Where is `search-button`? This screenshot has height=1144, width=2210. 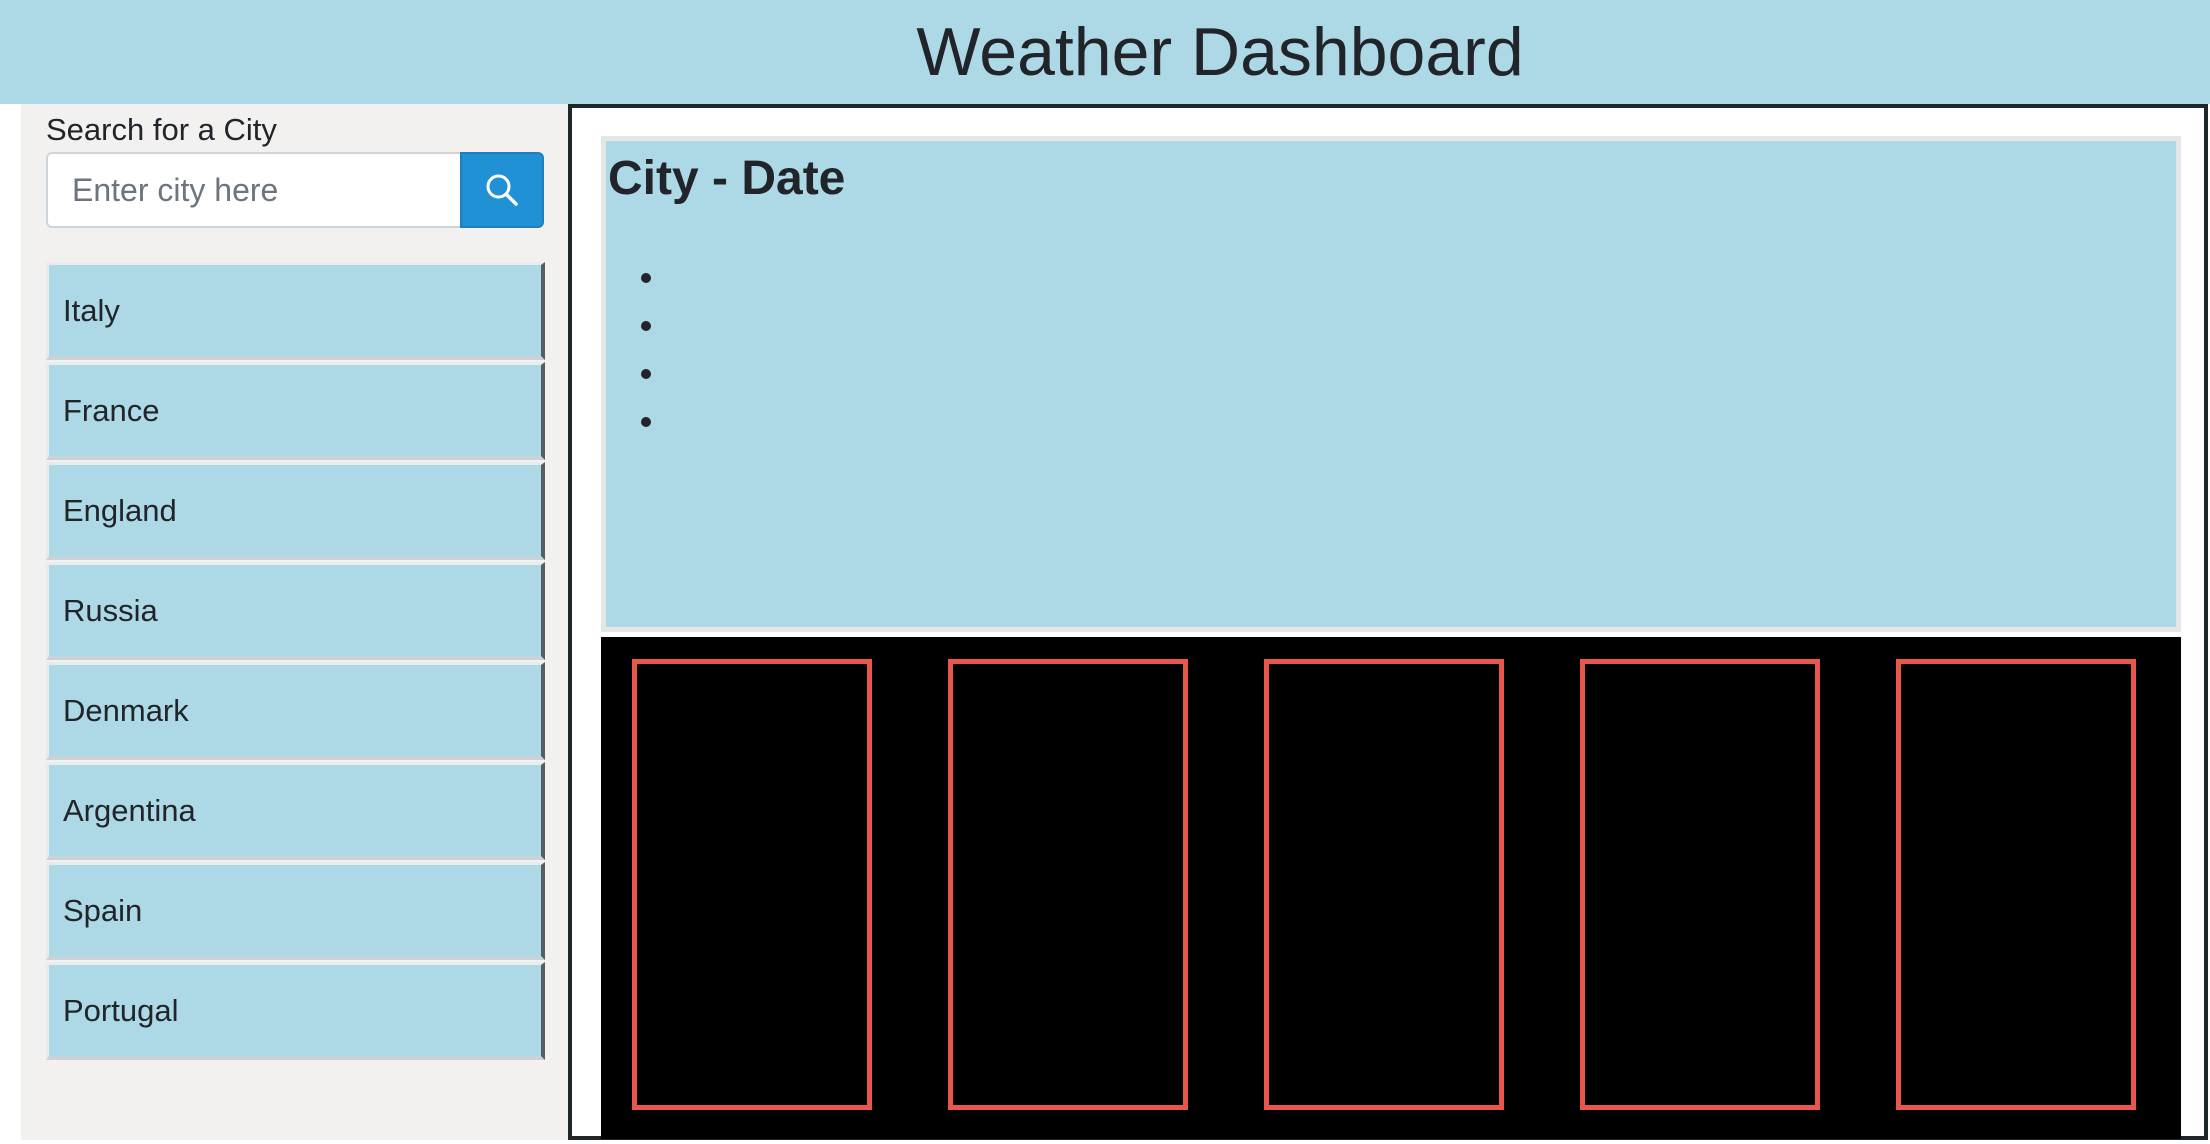 search-button is located at coordinates (502, 190).